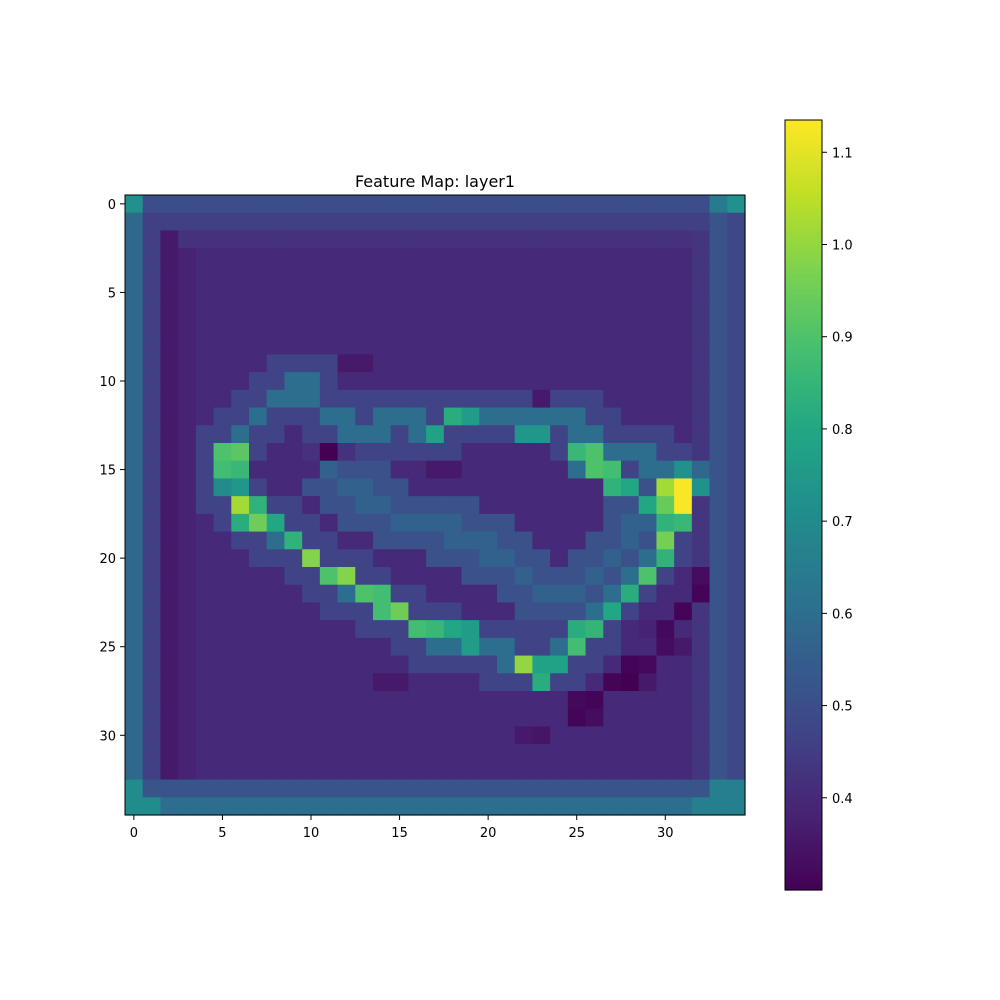 This screenshot has width=1000, height=1000. I want to click on chart-title: Feature Map: layer1, so click(435, 181).